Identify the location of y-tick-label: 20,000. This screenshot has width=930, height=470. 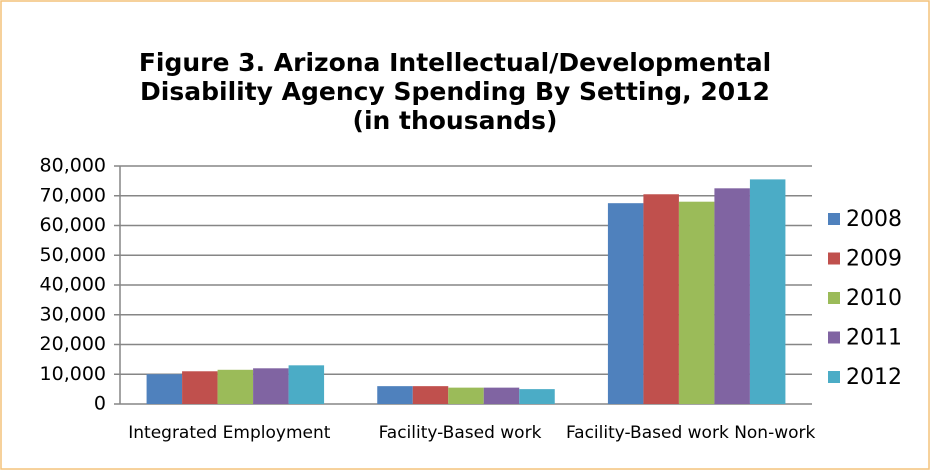
(73, 344).